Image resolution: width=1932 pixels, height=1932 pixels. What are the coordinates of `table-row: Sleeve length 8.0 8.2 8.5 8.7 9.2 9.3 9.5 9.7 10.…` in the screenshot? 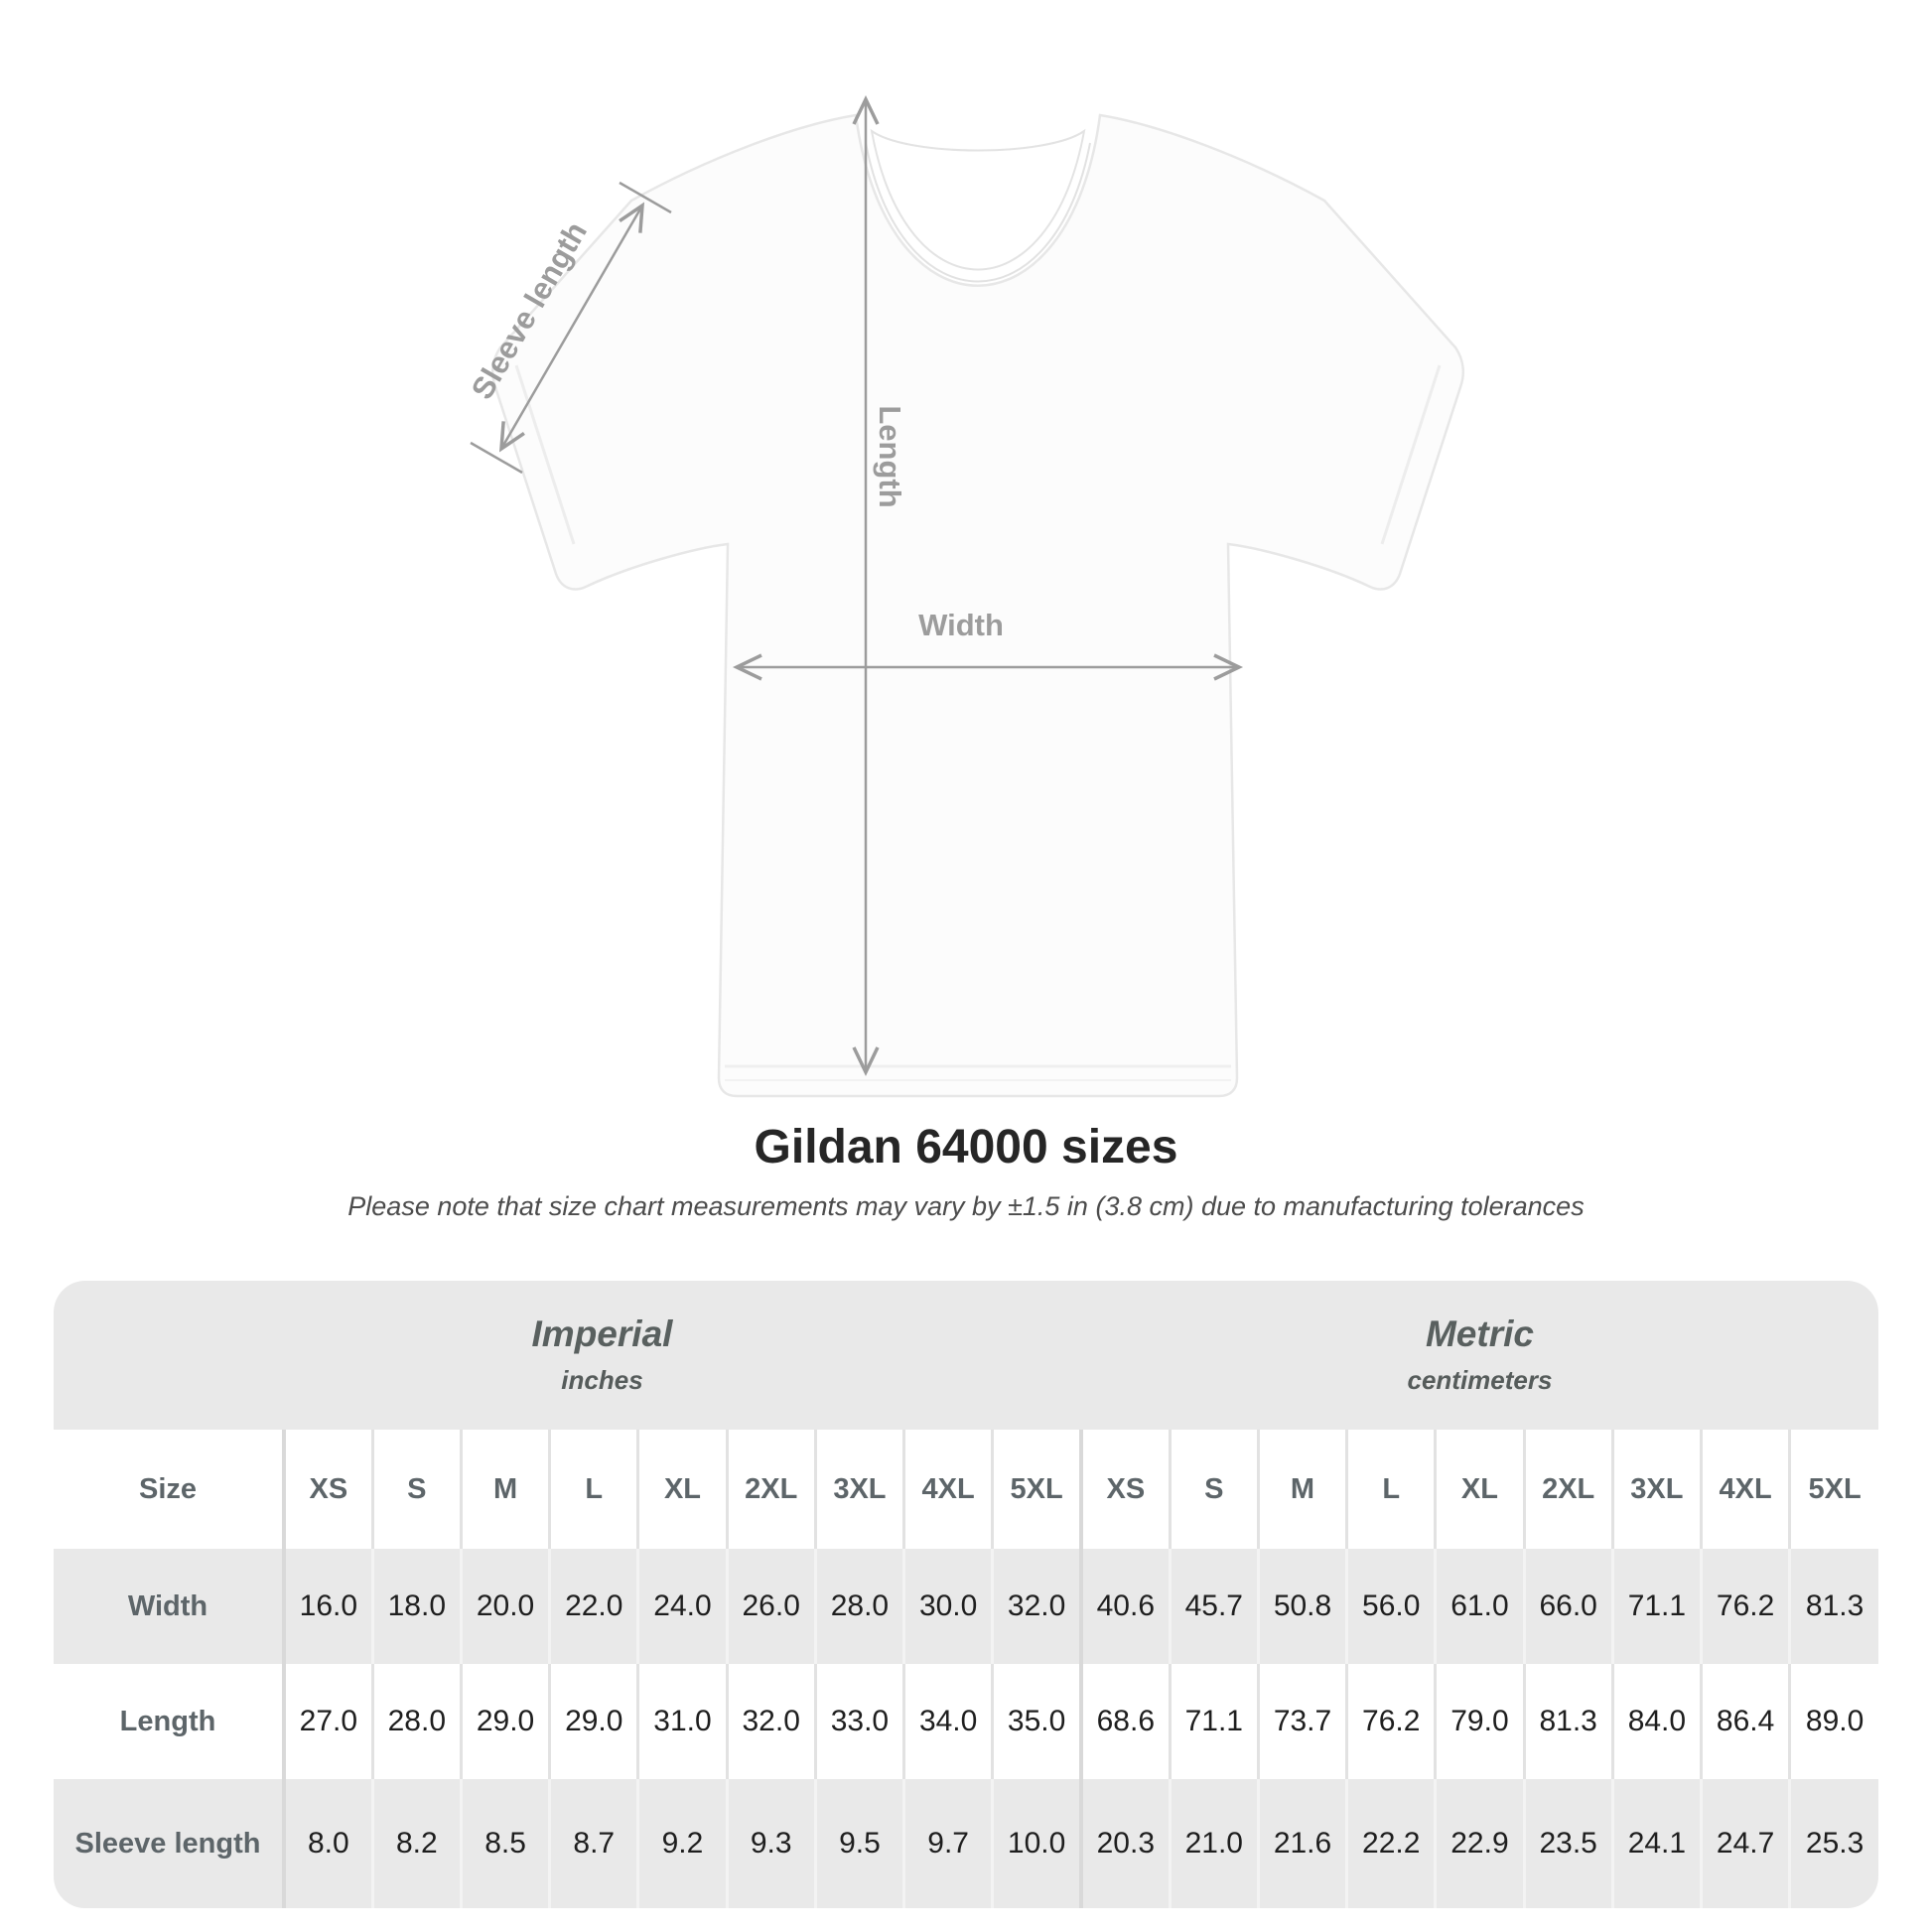 It's located at (966, 1844).